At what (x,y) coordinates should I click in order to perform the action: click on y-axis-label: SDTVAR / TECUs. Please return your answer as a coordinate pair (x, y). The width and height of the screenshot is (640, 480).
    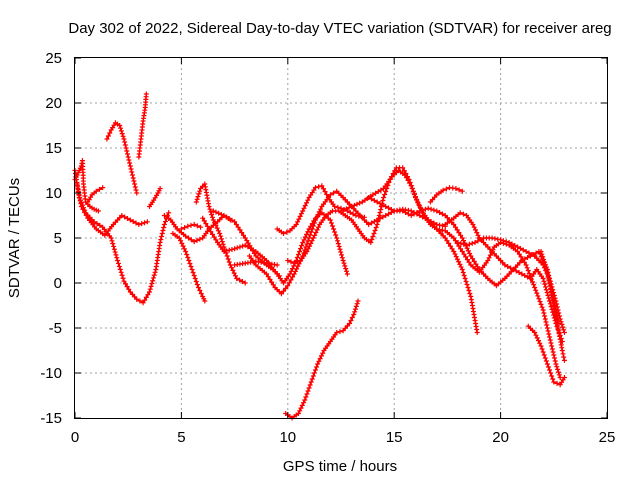
    Looking at the image, I should click on (14, 238).